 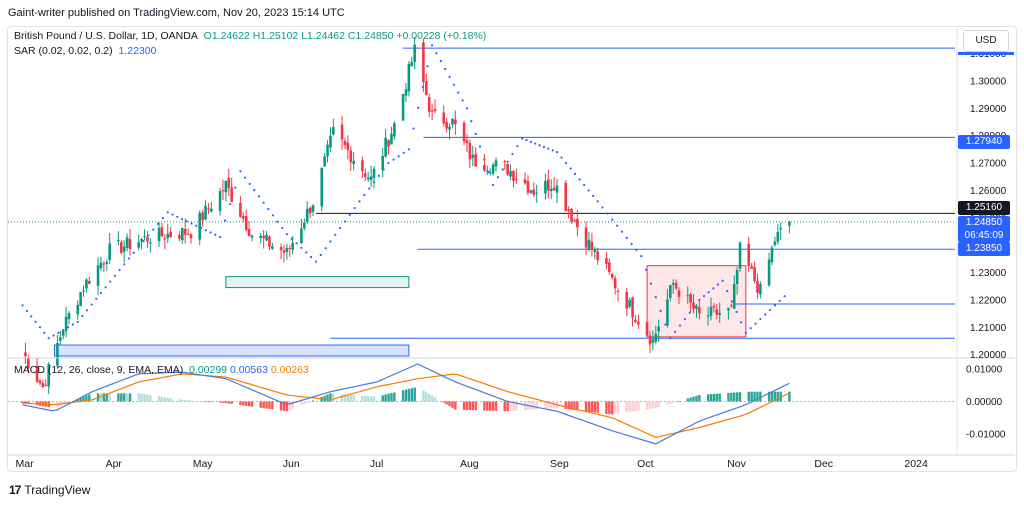 What do you see at coordinates (988, 164) in the screenshot?
I see `price-tick-label: 1.27000` at bounding box center [988, 164].